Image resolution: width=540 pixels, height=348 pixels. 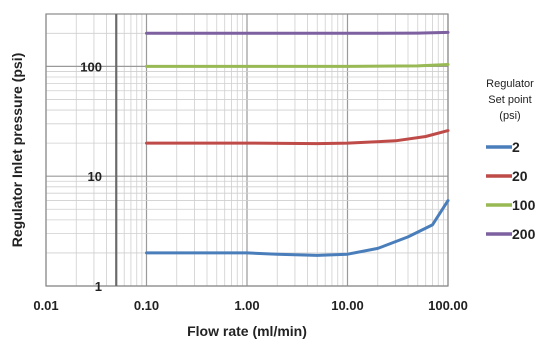 I want to click on x-tick-label: 1.00, so click(x=246, y=305).